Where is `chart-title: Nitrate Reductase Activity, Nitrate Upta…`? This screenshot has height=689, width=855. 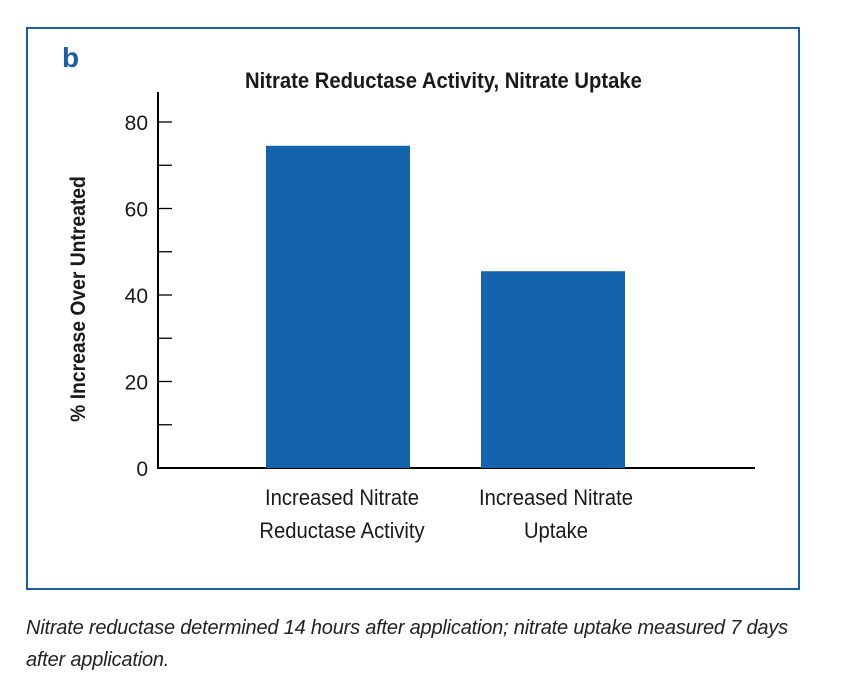 chart-title: Nitrate Reductase Activity, Nitrate Upta… is located at coordinates (443, 81).